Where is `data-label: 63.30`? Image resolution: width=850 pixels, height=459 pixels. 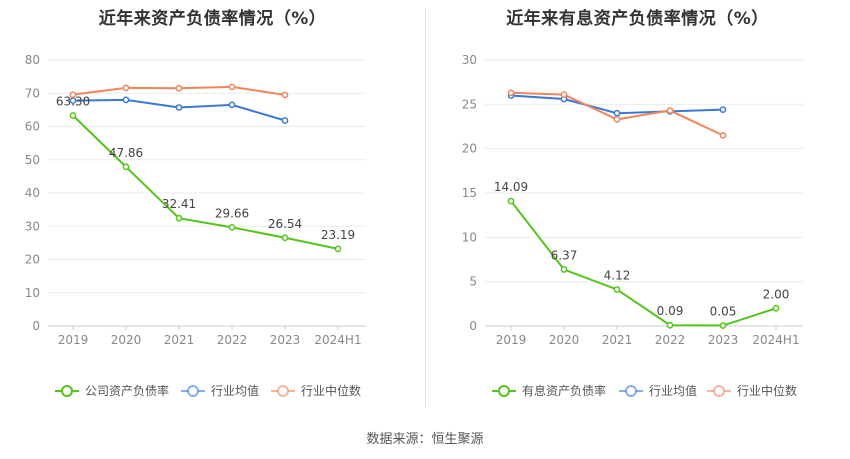 data-label: 63.30 is located at coordinates (73, 102).